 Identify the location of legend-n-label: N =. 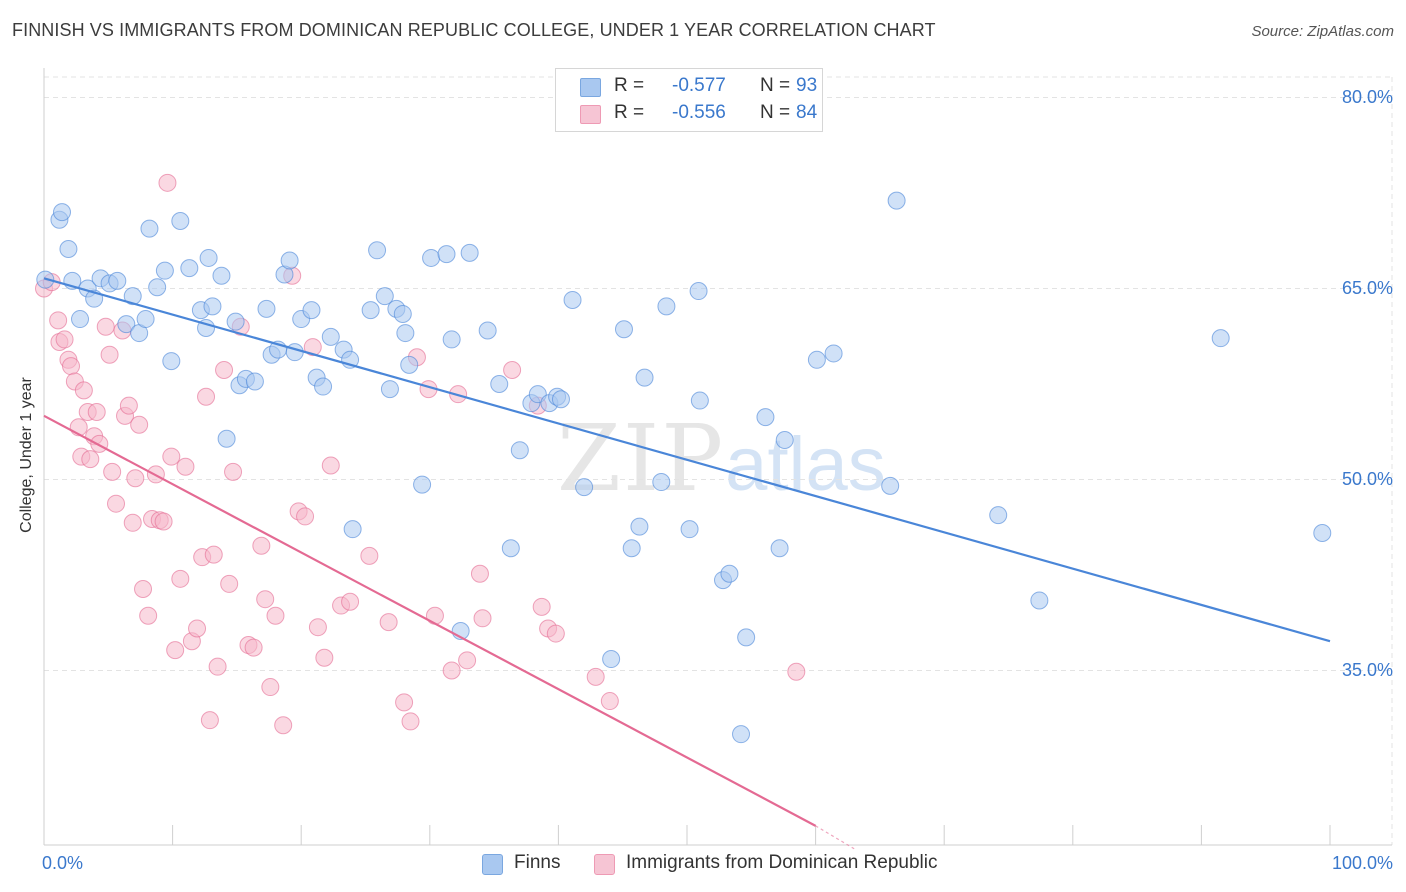
(775, 85).